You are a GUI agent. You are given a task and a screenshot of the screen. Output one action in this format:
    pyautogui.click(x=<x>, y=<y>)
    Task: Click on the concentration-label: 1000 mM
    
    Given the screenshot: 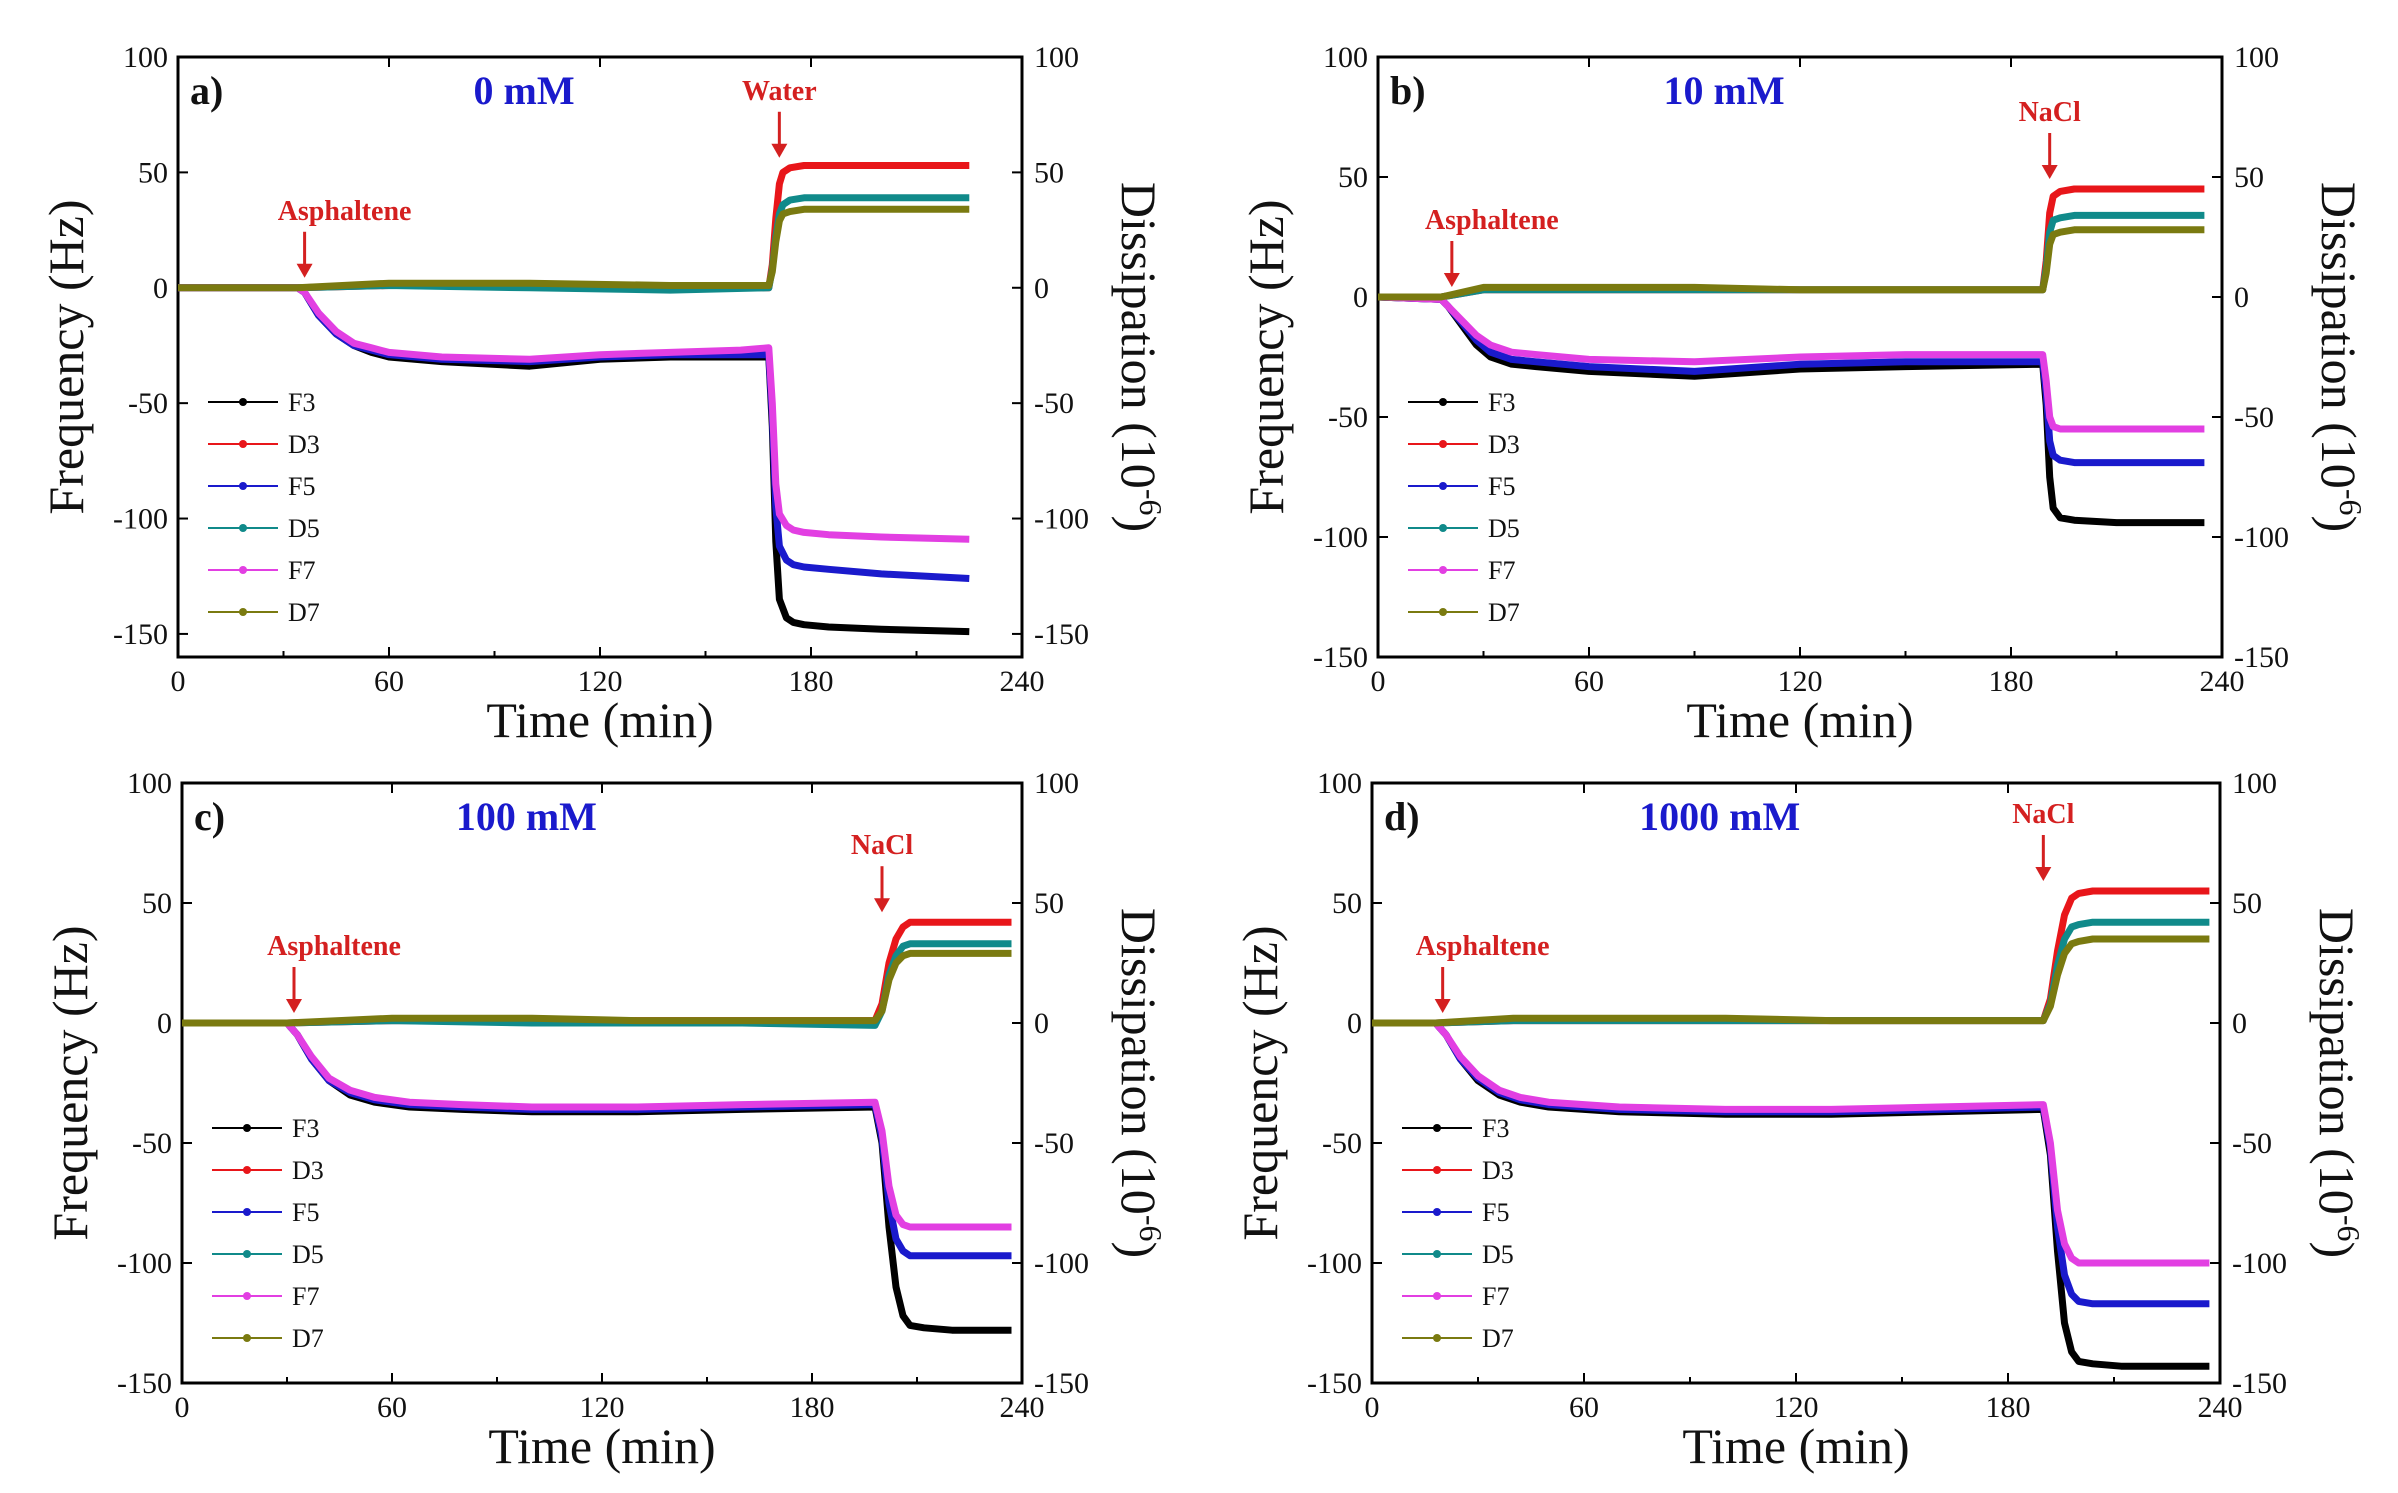 What is the action you would take?
    pyautogui.click(x=1719, y=816)
    